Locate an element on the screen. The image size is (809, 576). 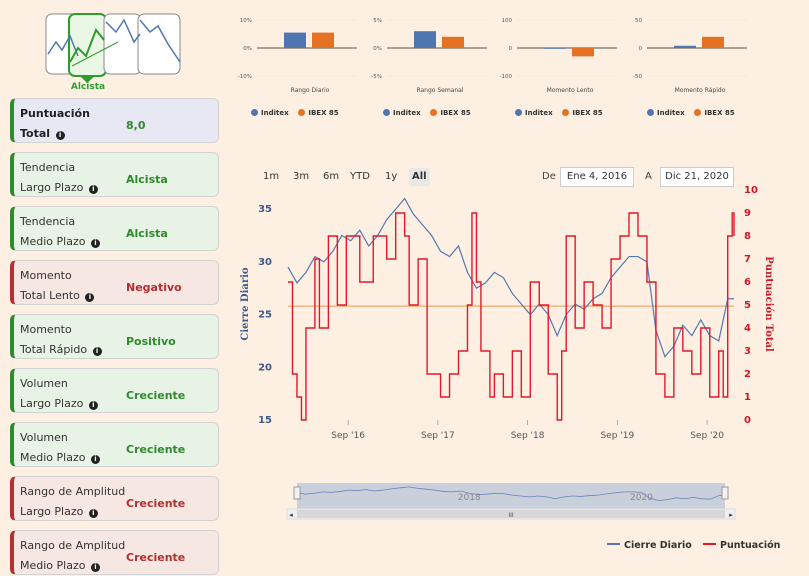
score-card-rango-largo: Rango de Amplitud Largo Plazo i Creciente is located at coordinates (114, 498).